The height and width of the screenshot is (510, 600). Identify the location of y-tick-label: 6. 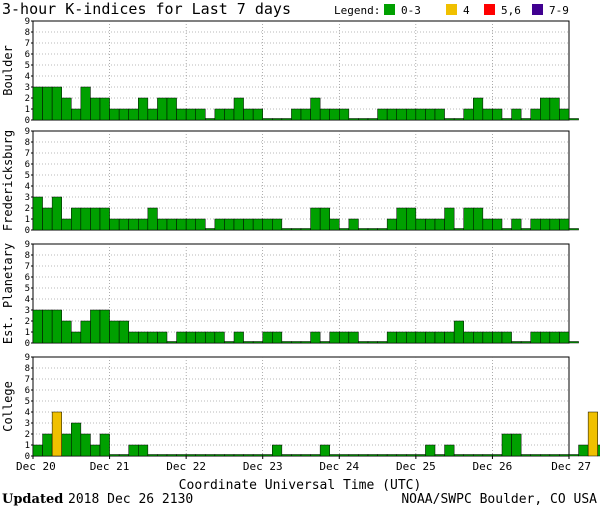
(27, 391).